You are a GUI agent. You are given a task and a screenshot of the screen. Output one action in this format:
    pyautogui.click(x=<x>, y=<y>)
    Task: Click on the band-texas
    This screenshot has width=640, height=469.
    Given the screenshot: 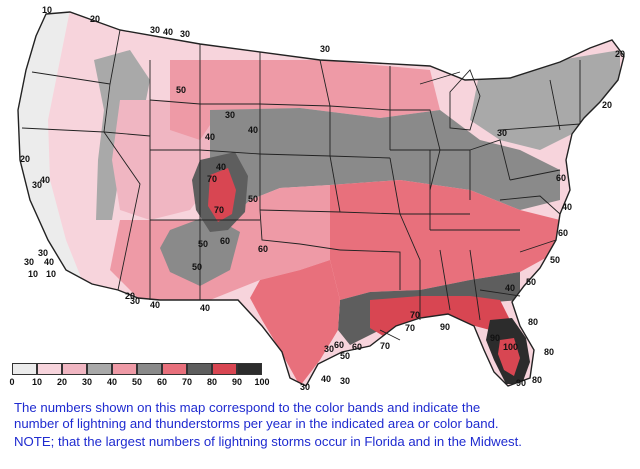 What is the action you would take?
    pyautogui.click(x=295, y=323)
    